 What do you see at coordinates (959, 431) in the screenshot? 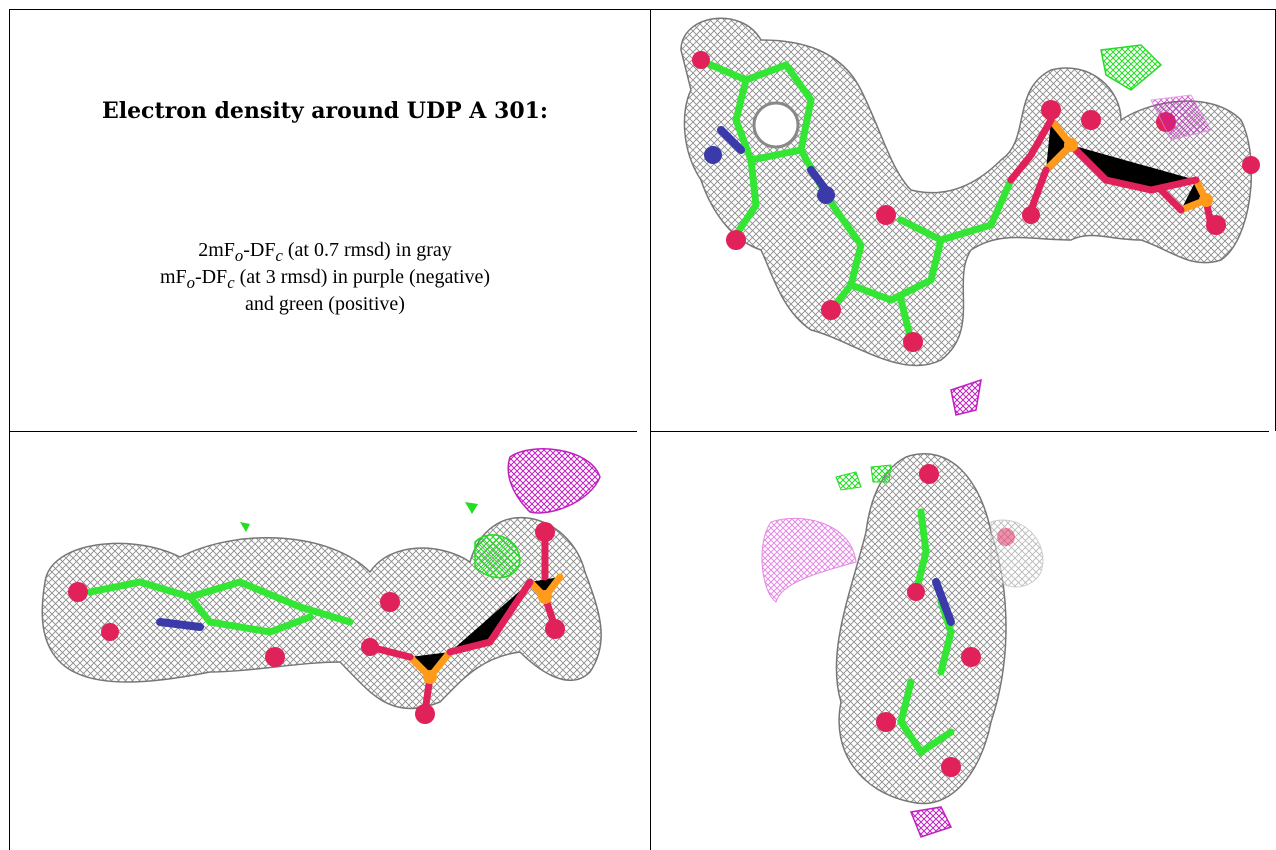
I see `table-middle-border-right` at bounding box center [959, 431].